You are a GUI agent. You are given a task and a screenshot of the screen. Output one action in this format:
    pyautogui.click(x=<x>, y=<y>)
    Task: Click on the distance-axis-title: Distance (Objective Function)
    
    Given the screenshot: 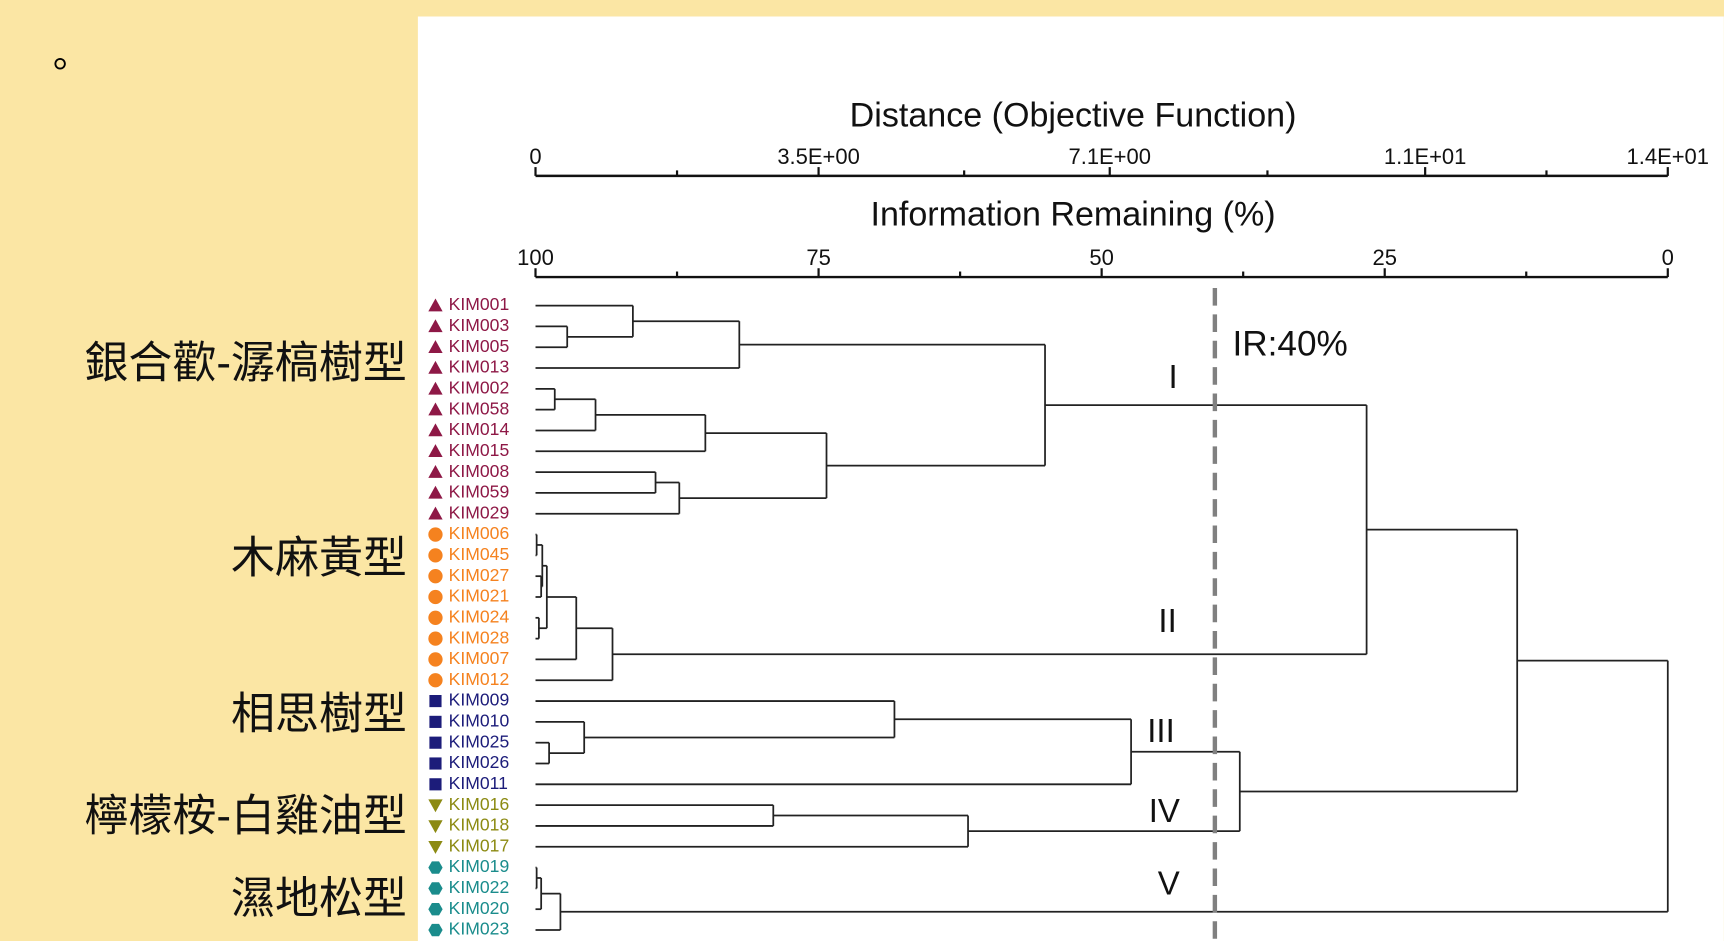 What is the action you would take?
    pyautogui.click(x=1073, y=116)
    